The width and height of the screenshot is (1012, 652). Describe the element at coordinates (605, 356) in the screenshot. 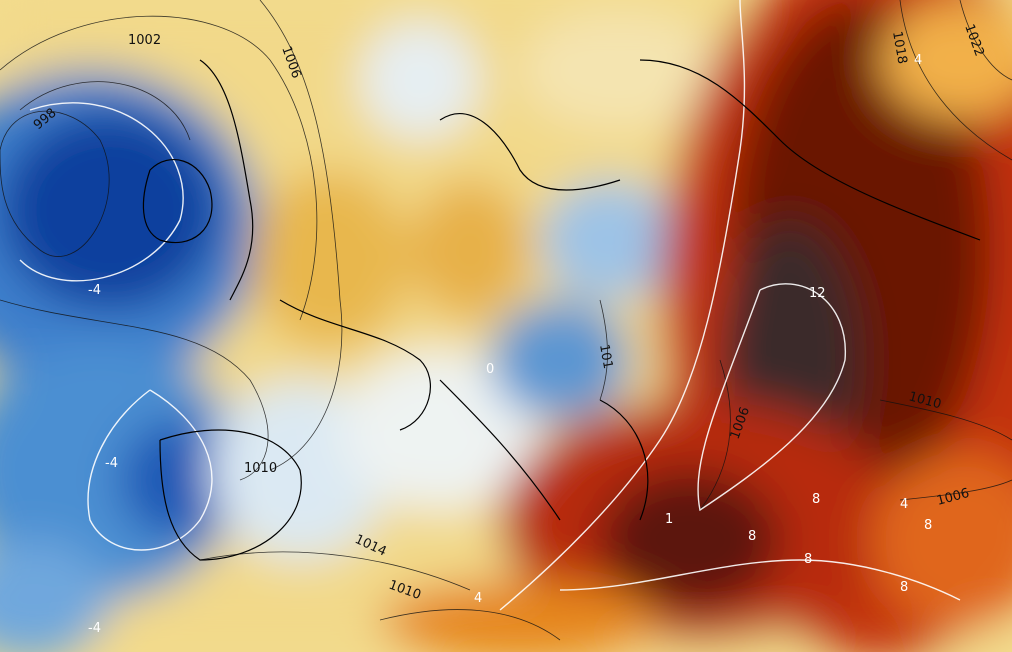

I see `isobar-label: 101` at that location.